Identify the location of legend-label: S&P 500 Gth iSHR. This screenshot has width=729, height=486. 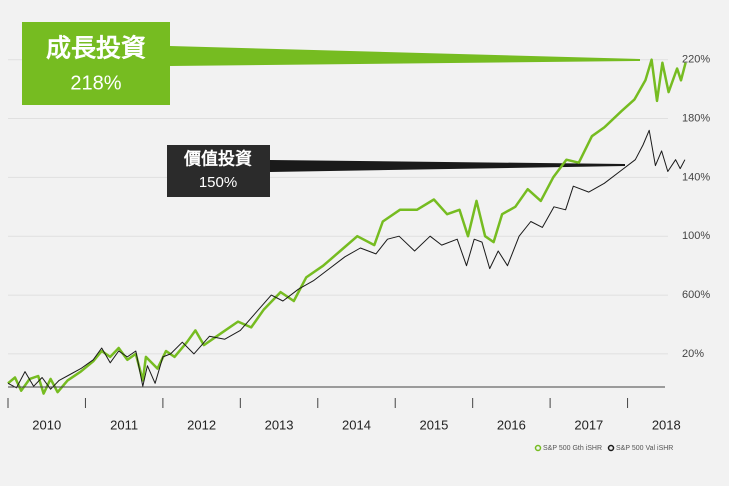
(572, 448).